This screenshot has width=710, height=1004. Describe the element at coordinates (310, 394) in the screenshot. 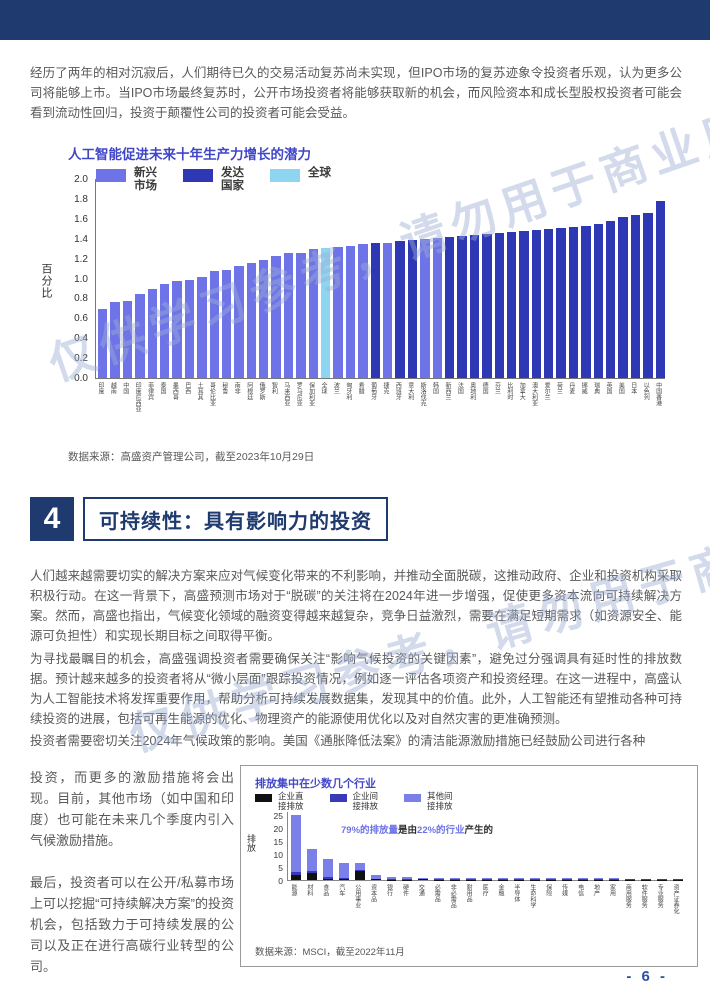

I see `x-tick-label: 保加利亚` at that location.